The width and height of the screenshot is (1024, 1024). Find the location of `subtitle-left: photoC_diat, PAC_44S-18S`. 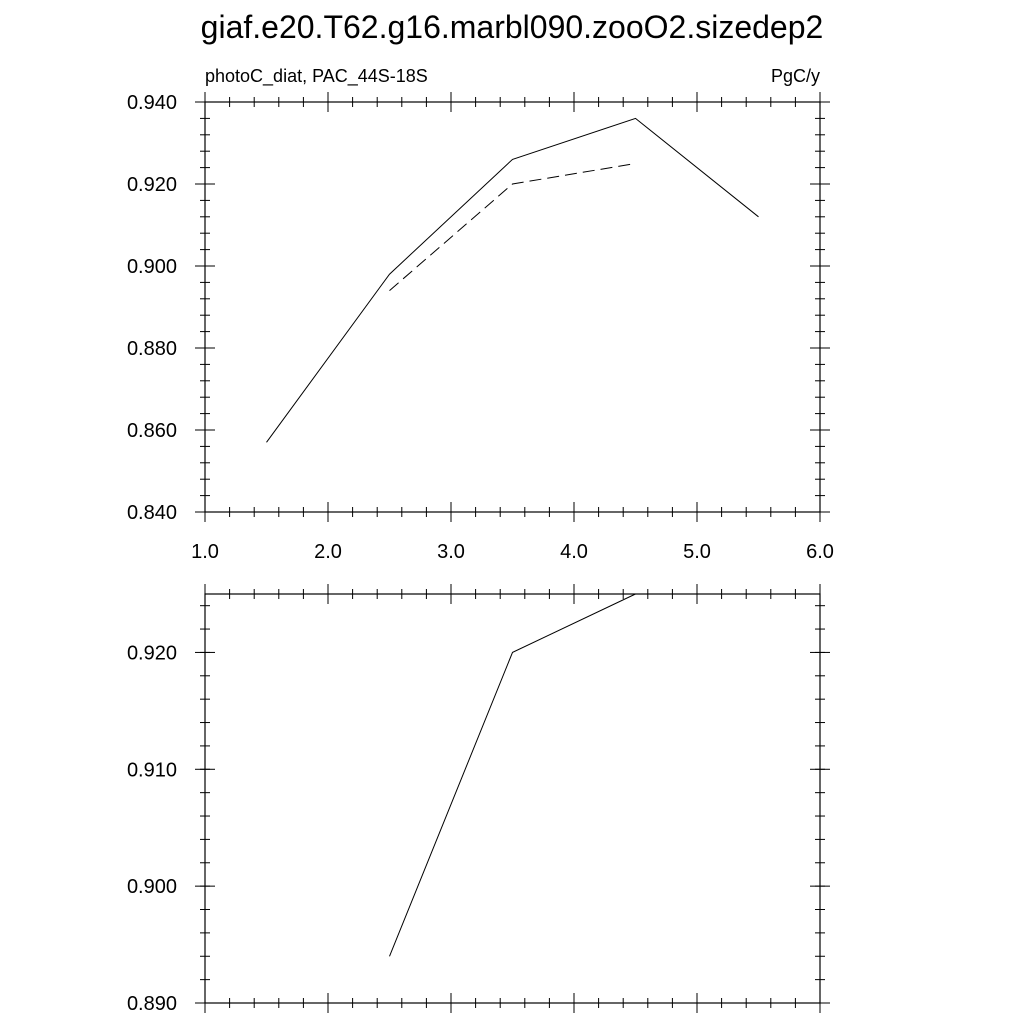

subtitle-left: photoC_diat, PAC_44S-18S is located at coordinates (316, 76).